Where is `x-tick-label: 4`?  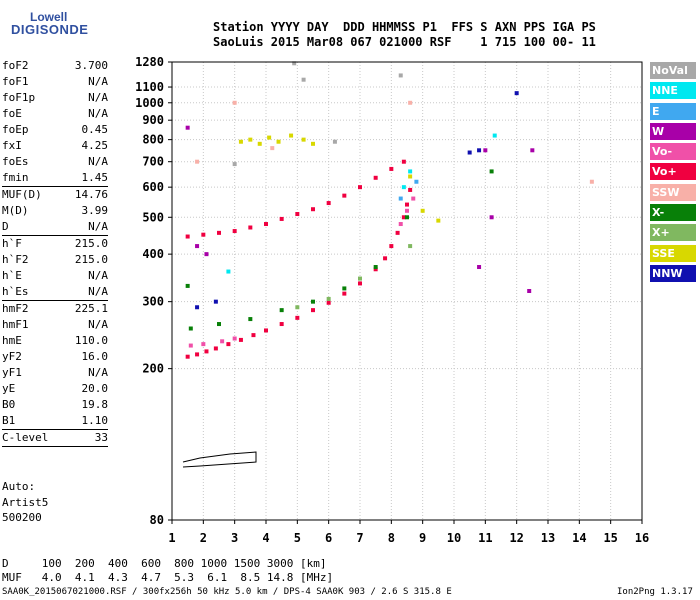 x-tick-label: 4 is located at coordinates (265, 538).